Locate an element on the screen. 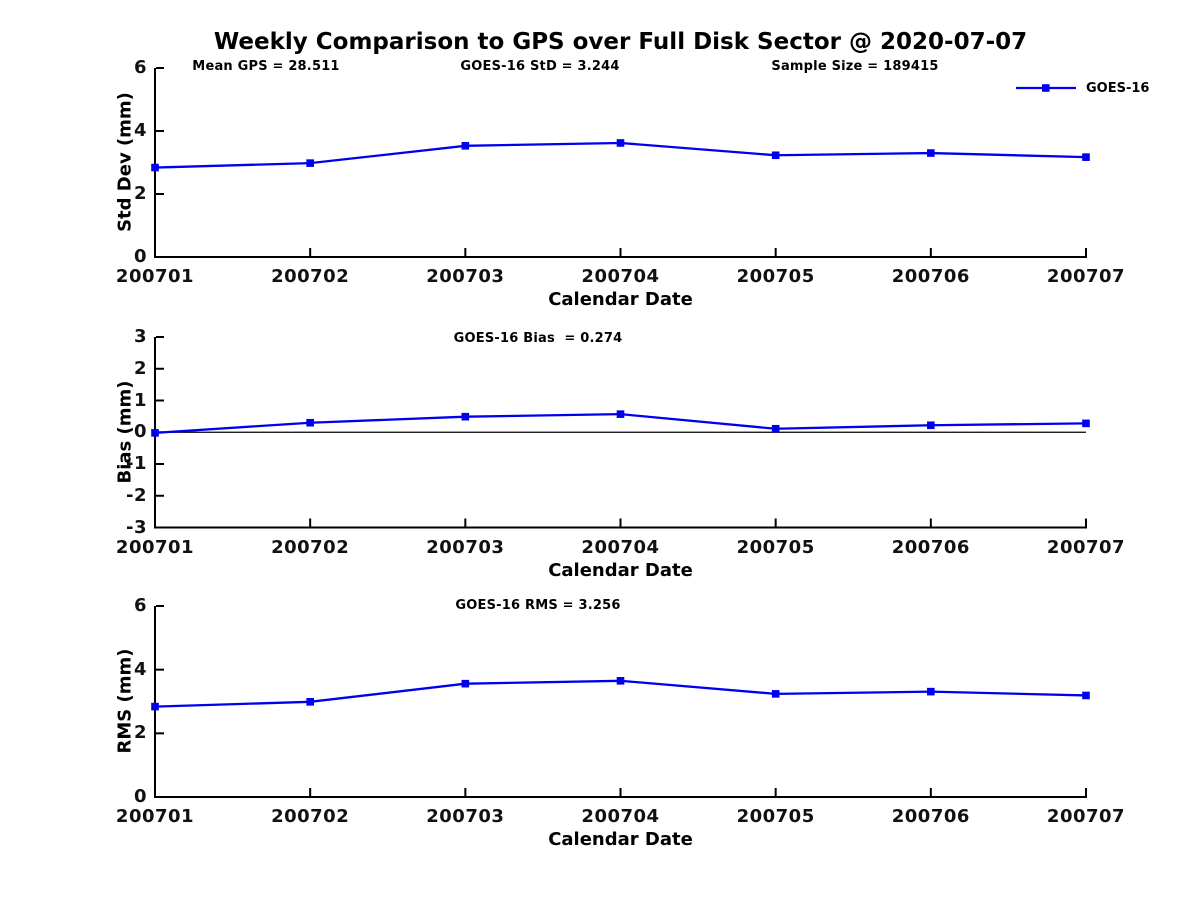 This screenshot has height=900, width=1200. y-axis-label-rms: RMS (mm) is located at coordinates (125, 701).